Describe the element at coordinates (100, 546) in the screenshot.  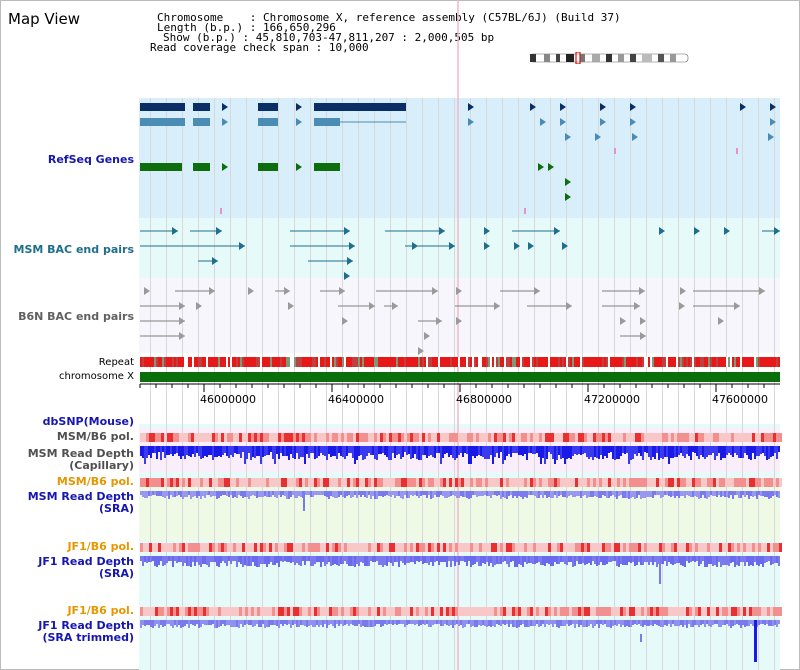
I see `track-label-jf1-b6-pol-1: JF1/B6 pol.` at that location.